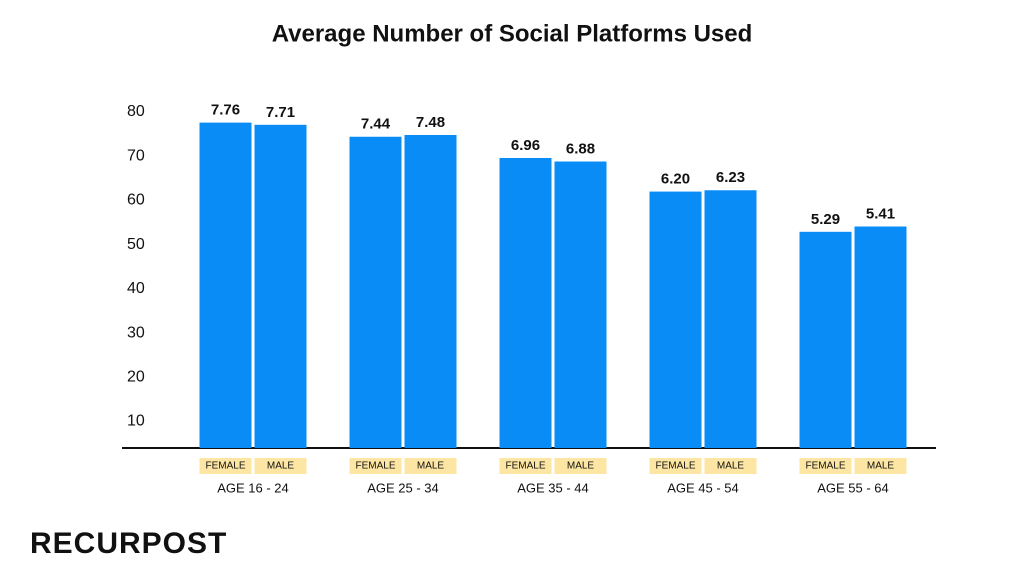 This screenshot has height=576, width=1024. What do you see at coordinates (376, 124) in the screenshot?
I see `value-label: 7.44` at bounding box center [376, 124].